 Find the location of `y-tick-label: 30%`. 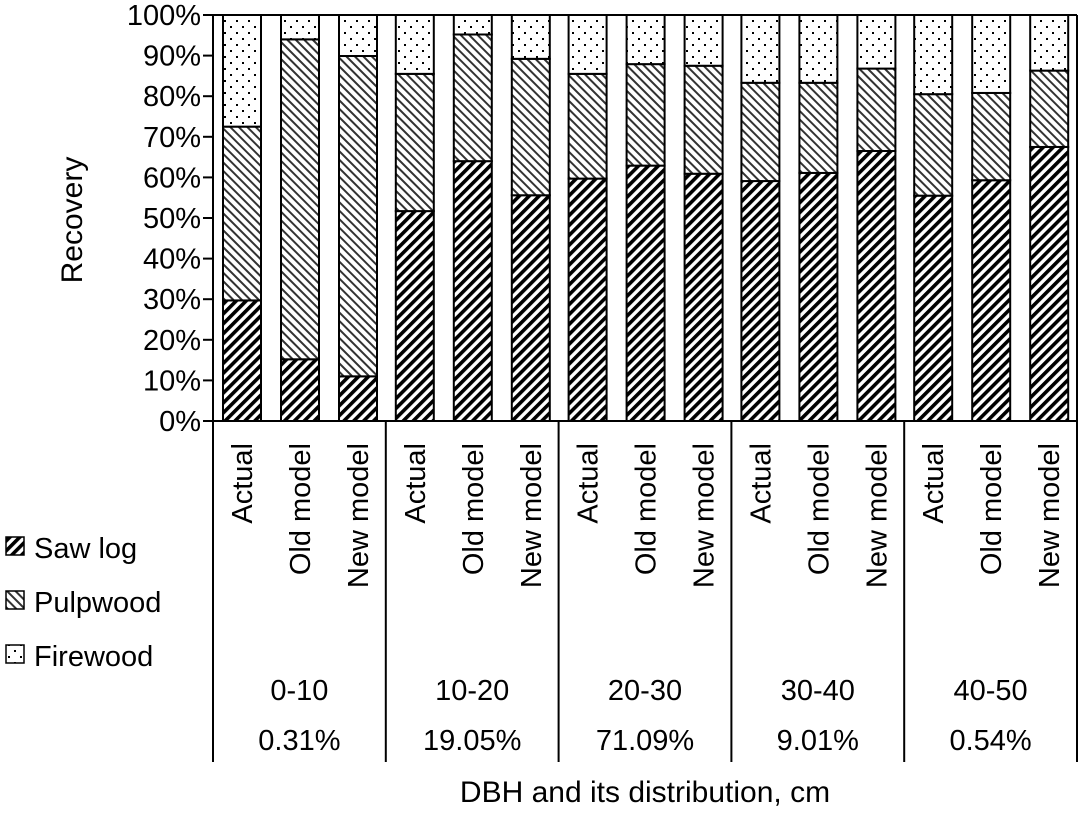

y-tick-label: 30% is located at coordinates (172, 300).